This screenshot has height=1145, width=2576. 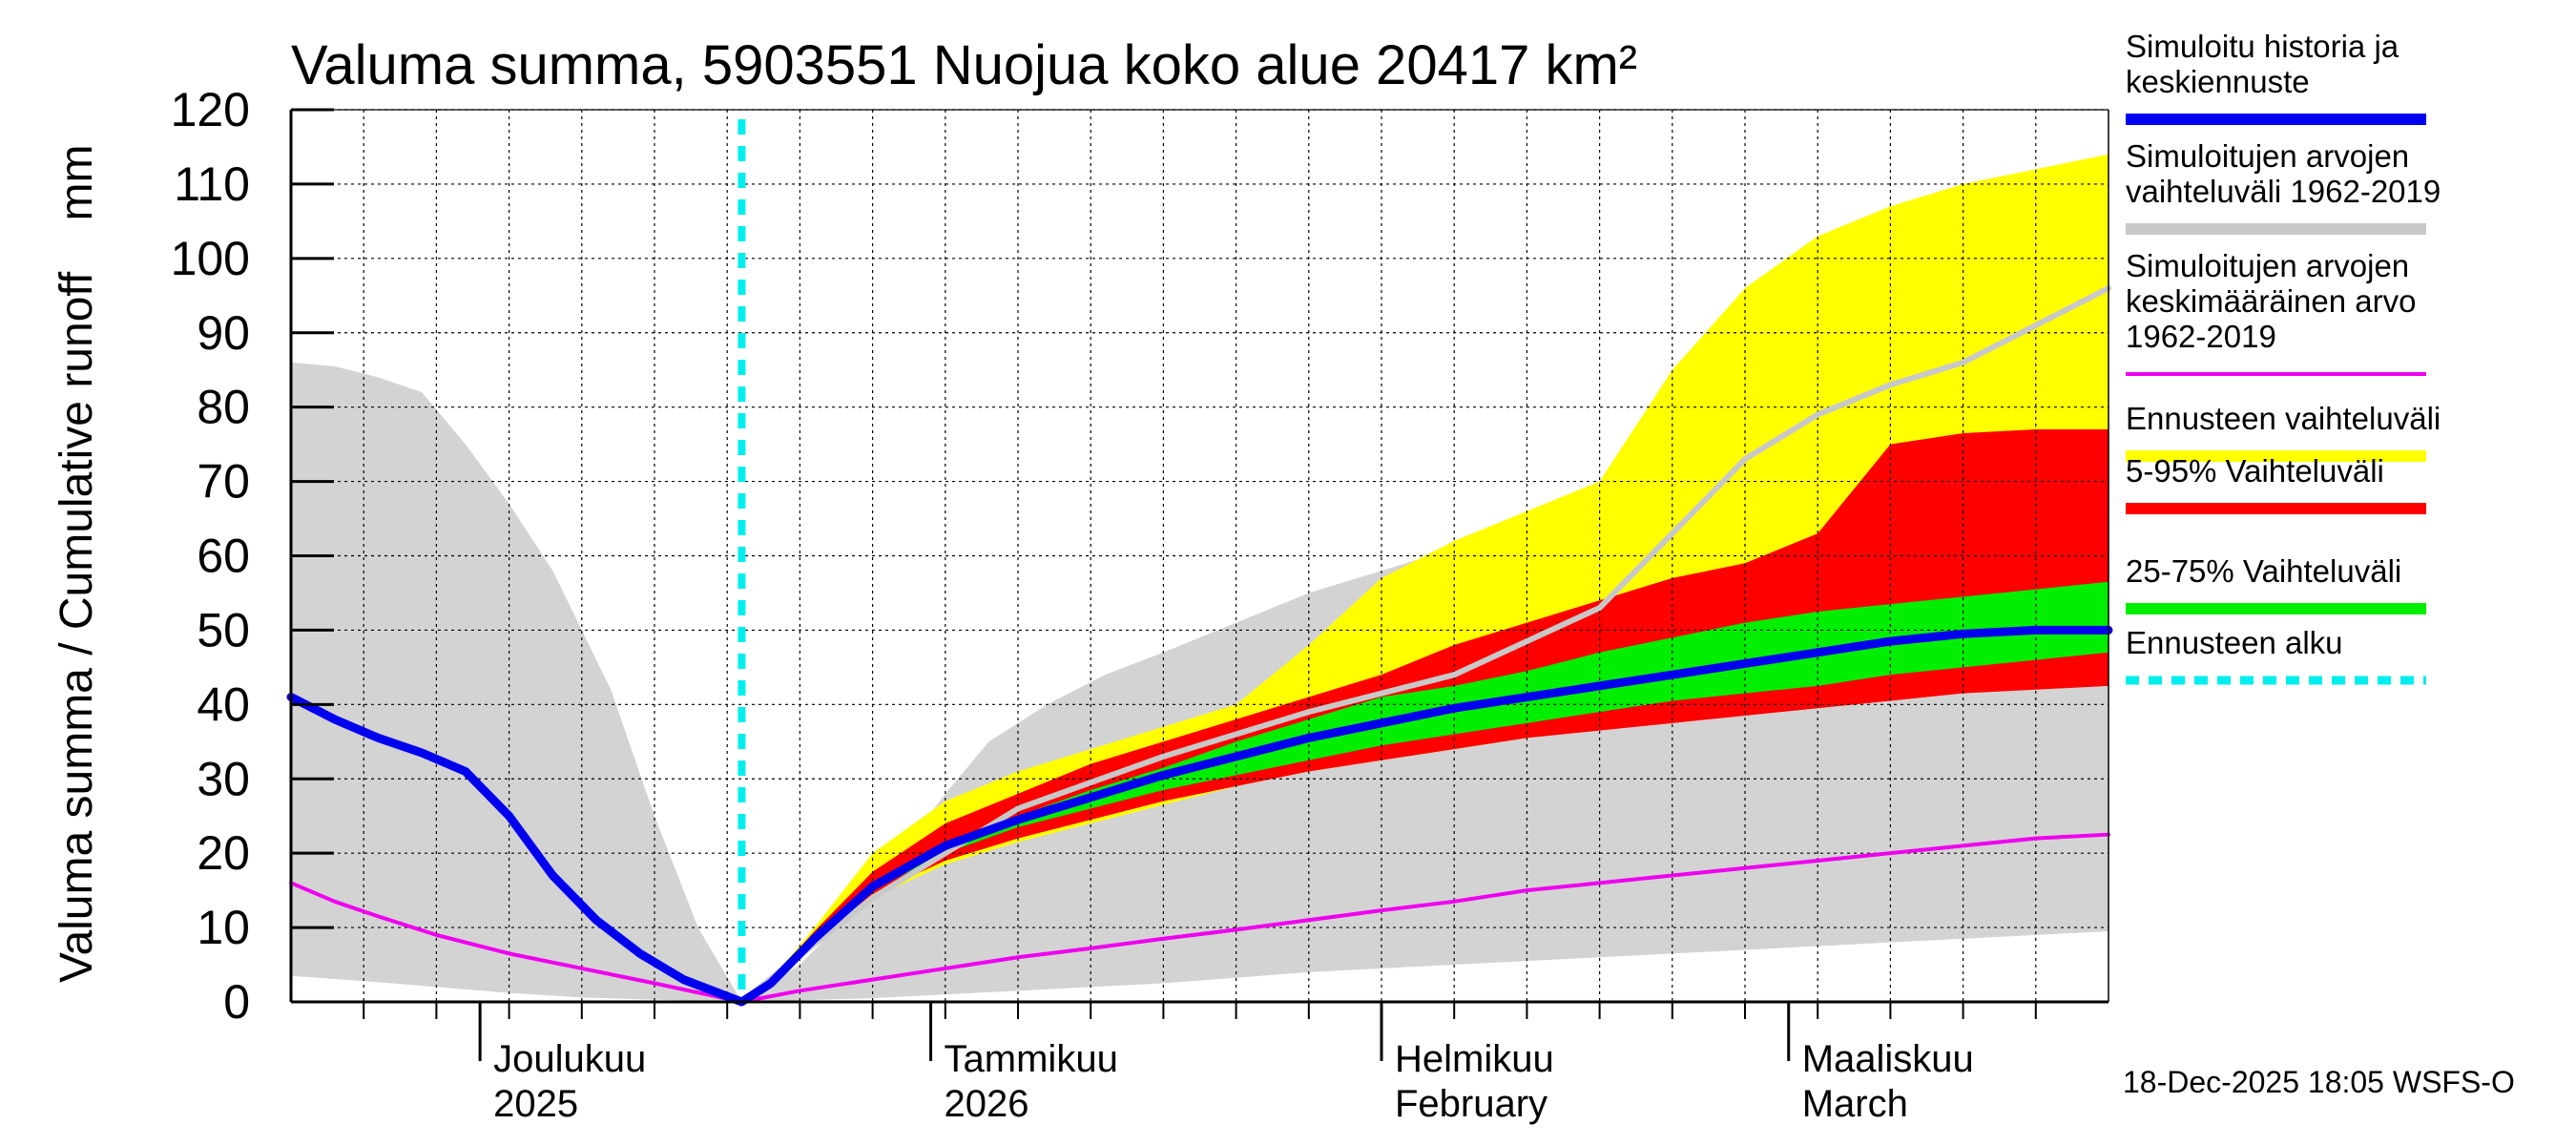 What do you see at coordinates (77, 563) in the screenshot?
I see `y-axis-label: Valuma summa / Cumulative runoff mm` at bounding box center [77, 563].